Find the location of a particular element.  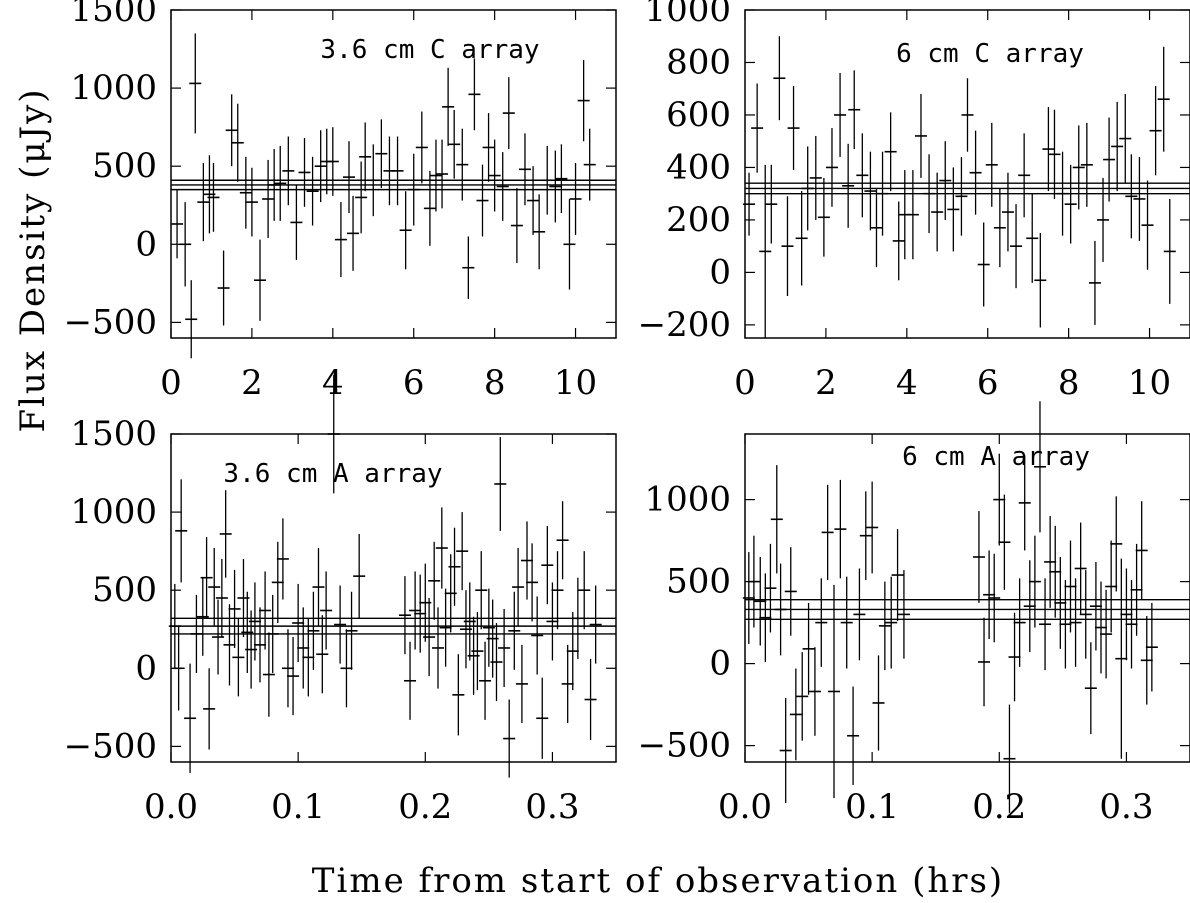

y-tick-label: −500 is located at coordinates (110, 746).